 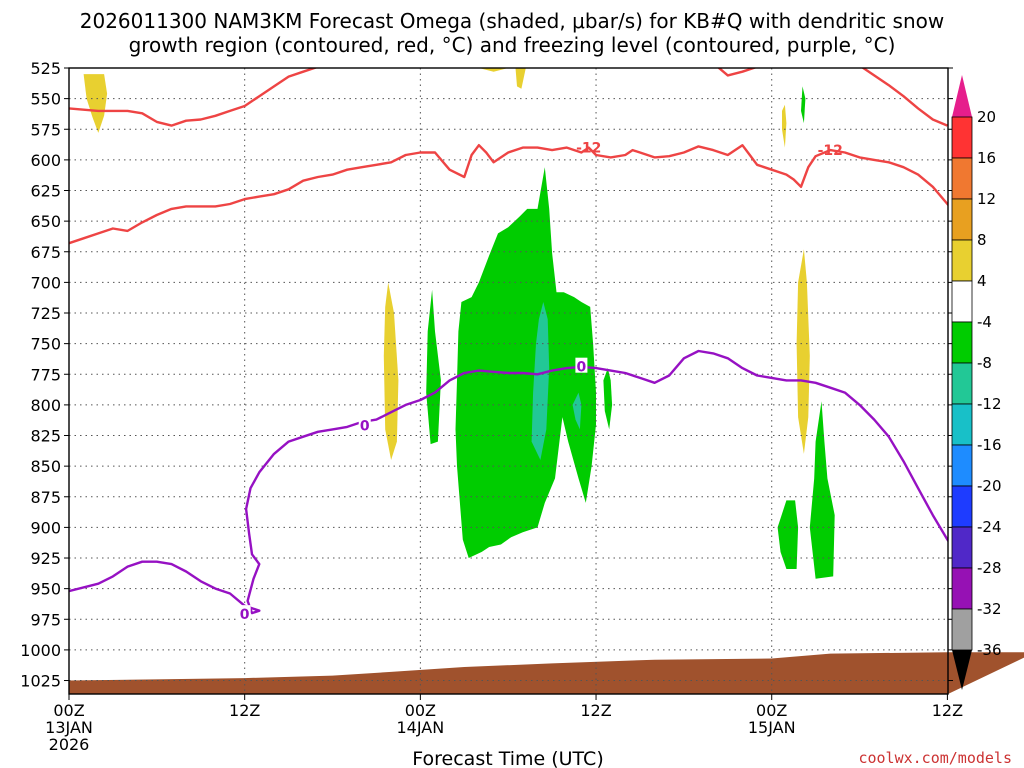 What do you see at coordinates (45, 344) in the screenshot?
I see `y-tick-label: 750` at bounding box center [45, 344].